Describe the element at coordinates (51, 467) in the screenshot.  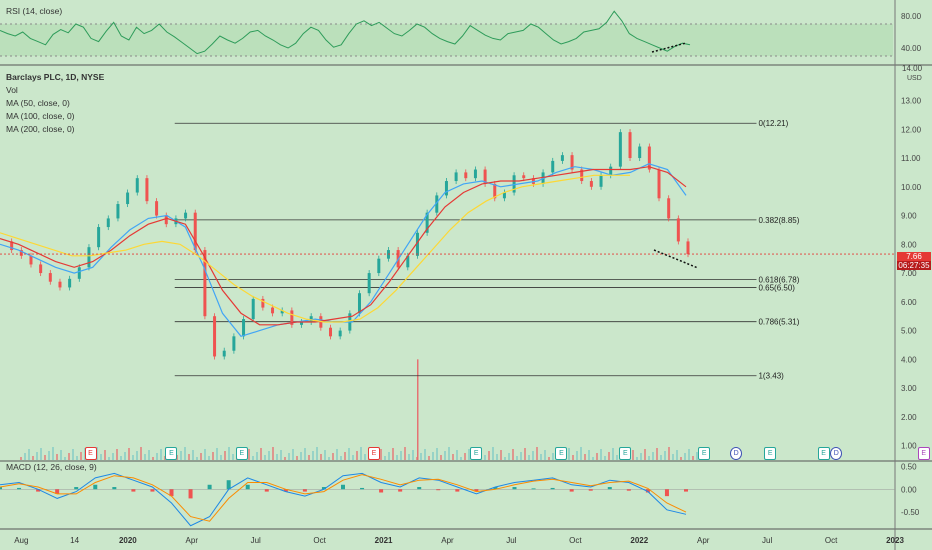
I see `macd-title: MACD (12, 26, close, 9)` at that location.